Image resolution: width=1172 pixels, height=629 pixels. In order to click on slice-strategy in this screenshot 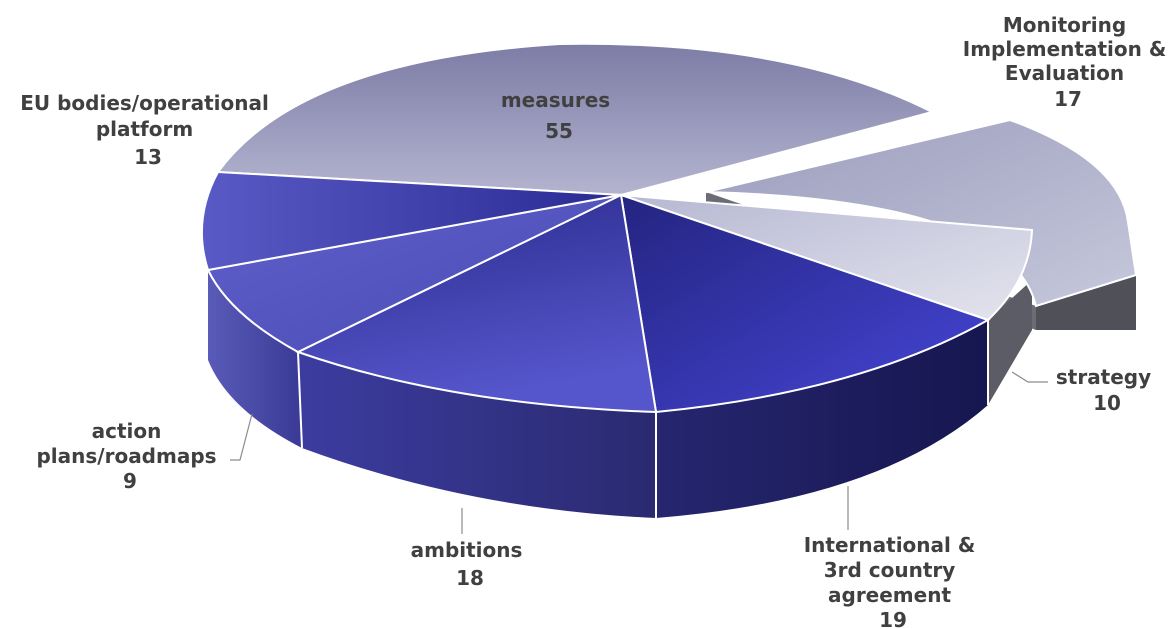, I will do `click(827, 258)`.